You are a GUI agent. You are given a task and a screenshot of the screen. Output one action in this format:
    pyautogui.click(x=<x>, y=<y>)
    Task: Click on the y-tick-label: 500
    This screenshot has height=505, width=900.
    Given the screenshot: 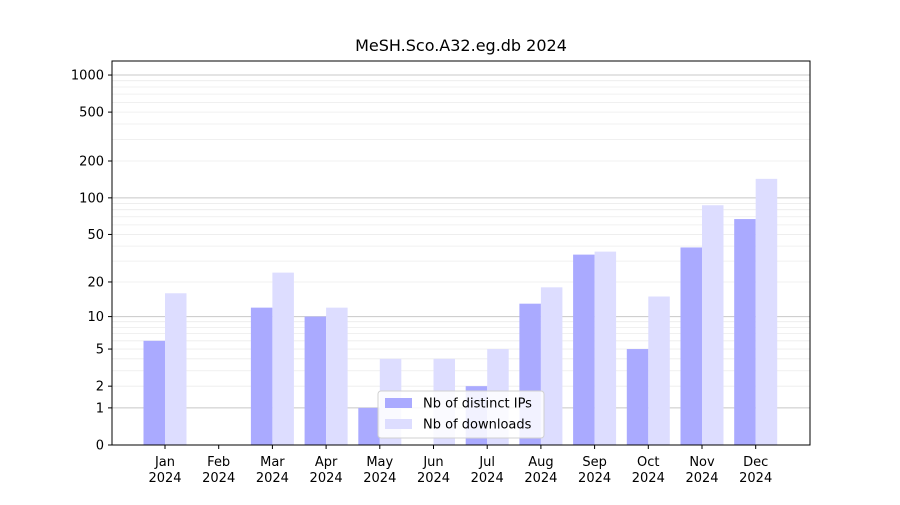 What is the action you would take?
    pyautogui.click(x=91, y=113)
    